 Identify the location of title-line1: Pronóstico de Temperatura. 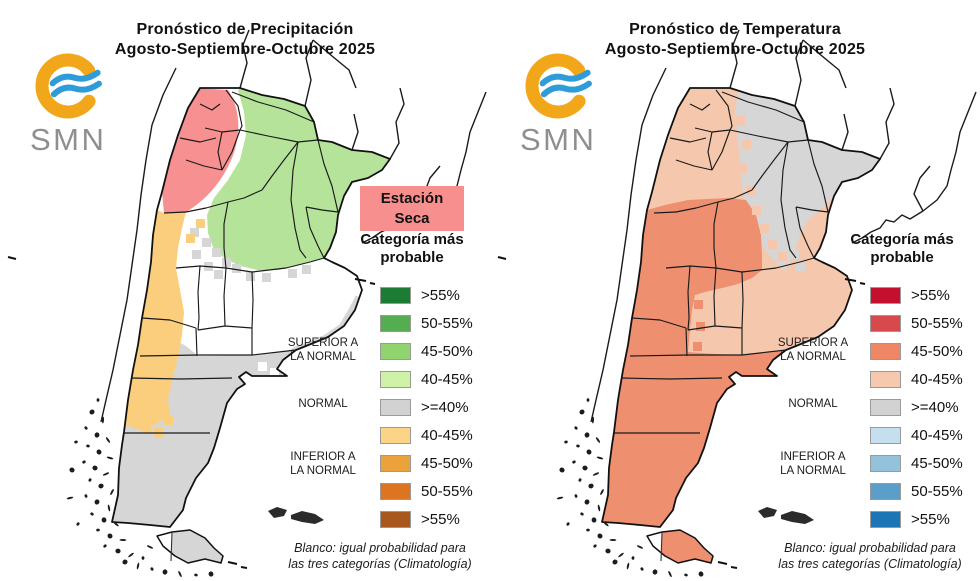
(735, 30).